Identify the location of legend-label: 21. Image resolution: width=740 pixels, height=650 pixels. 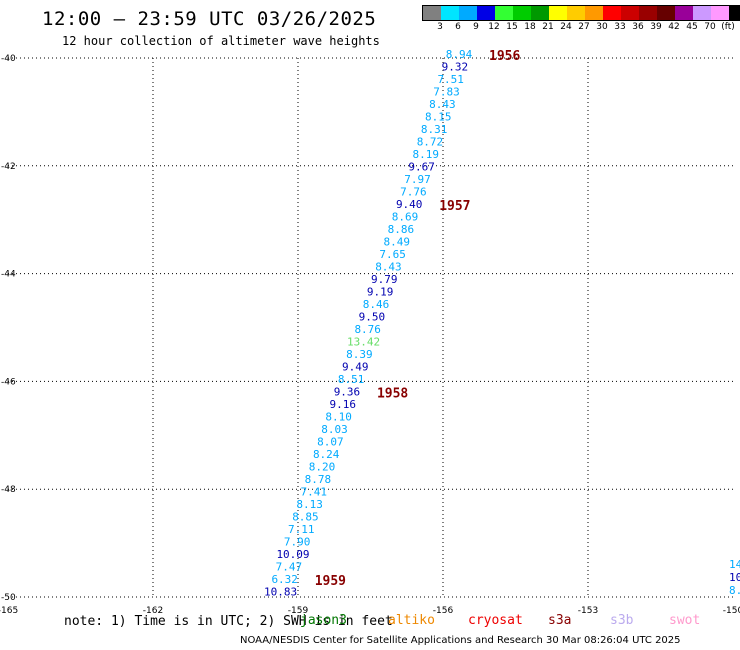
(548, 27).